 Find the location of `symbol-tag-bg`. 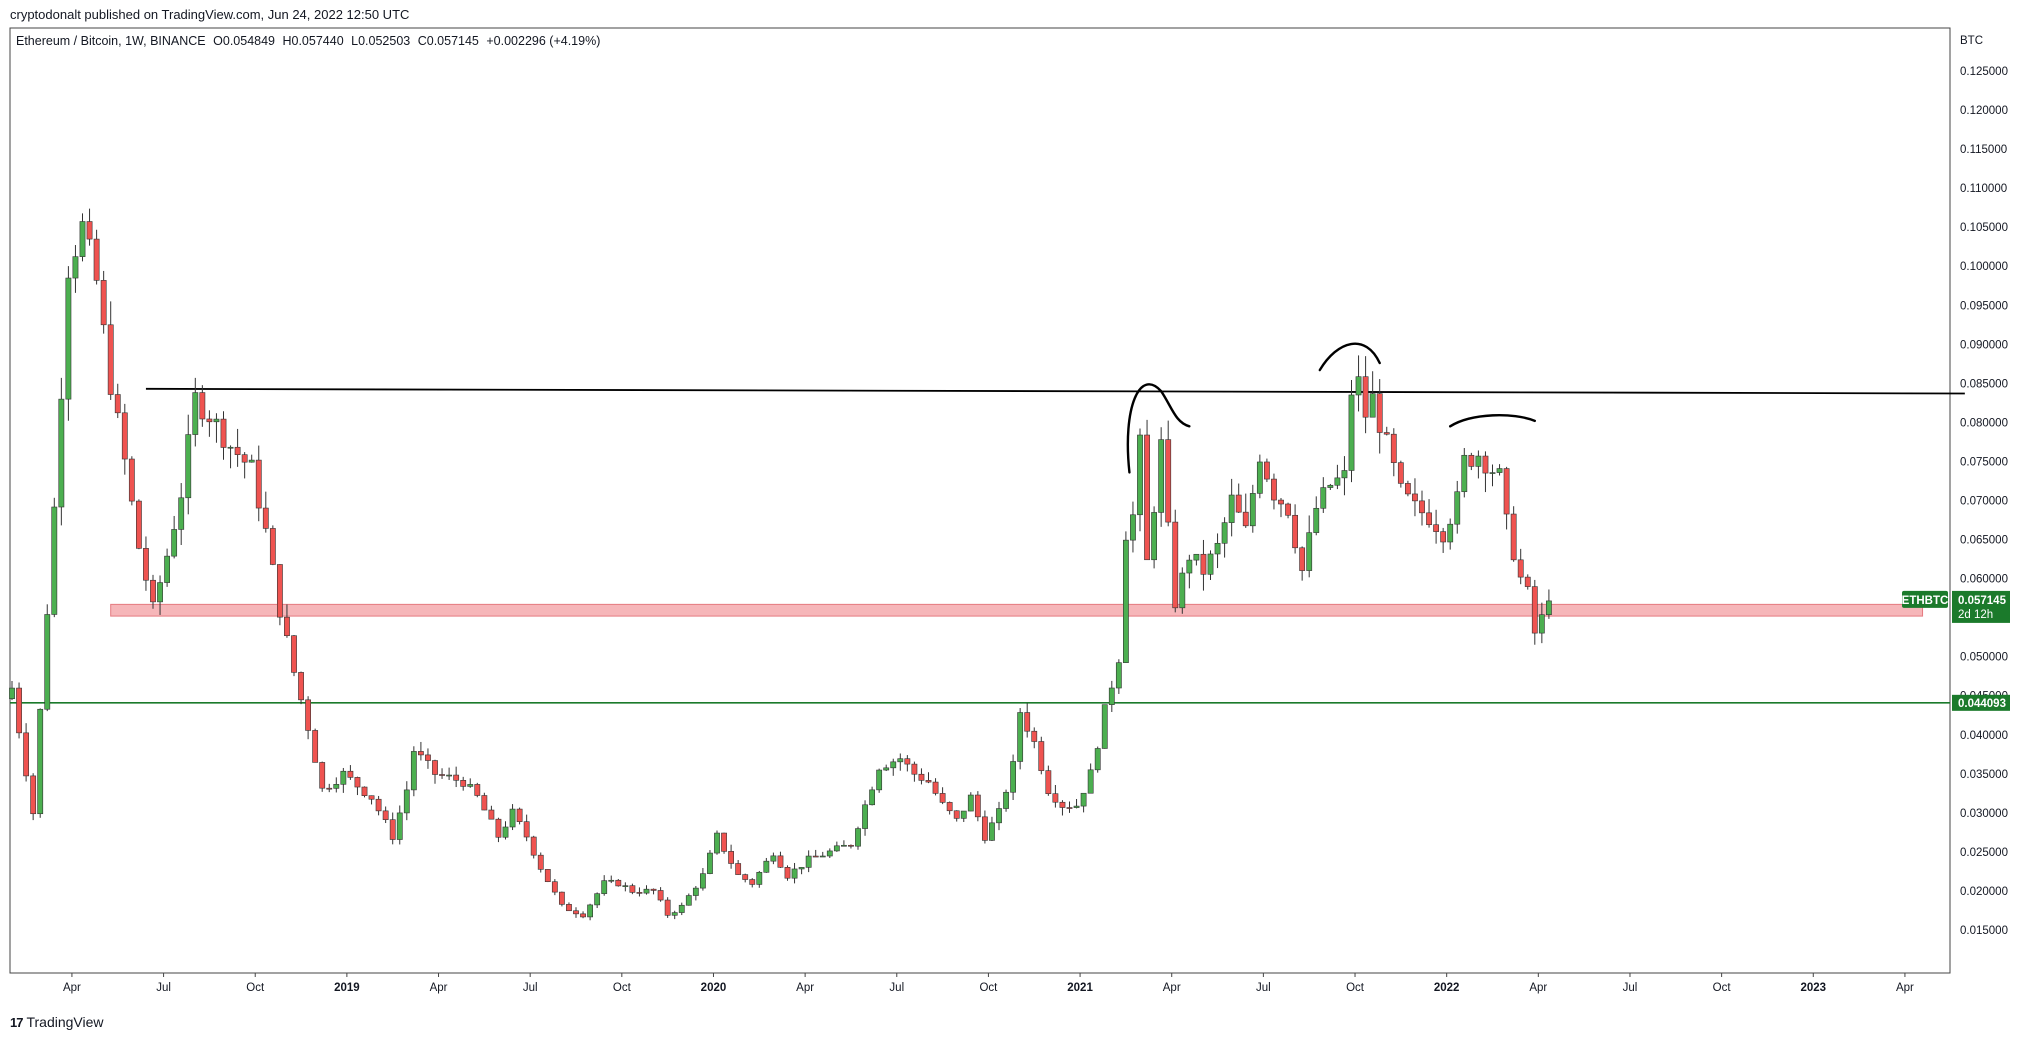

symbol-tag-bg is located at coordinates (1925, 599).